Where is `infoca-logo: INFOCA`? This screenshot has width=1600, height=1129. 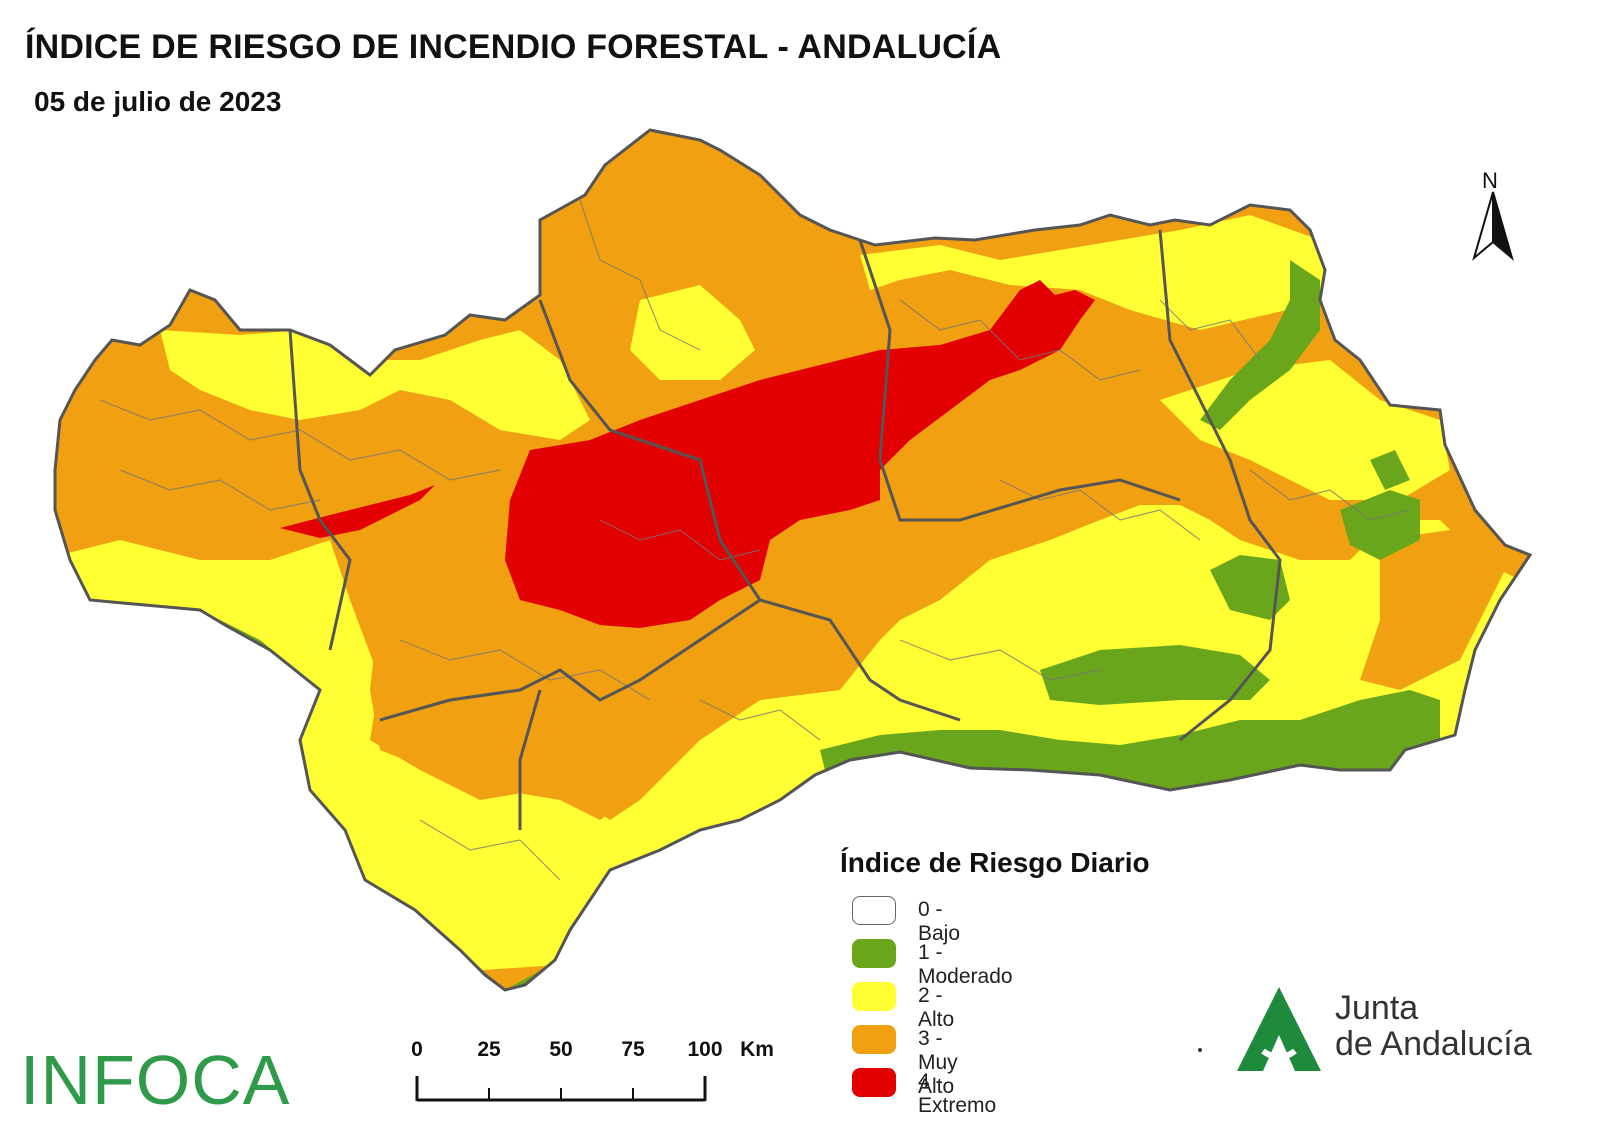
infoca-logo: INFOCA is located at coordinates (155, 1080).